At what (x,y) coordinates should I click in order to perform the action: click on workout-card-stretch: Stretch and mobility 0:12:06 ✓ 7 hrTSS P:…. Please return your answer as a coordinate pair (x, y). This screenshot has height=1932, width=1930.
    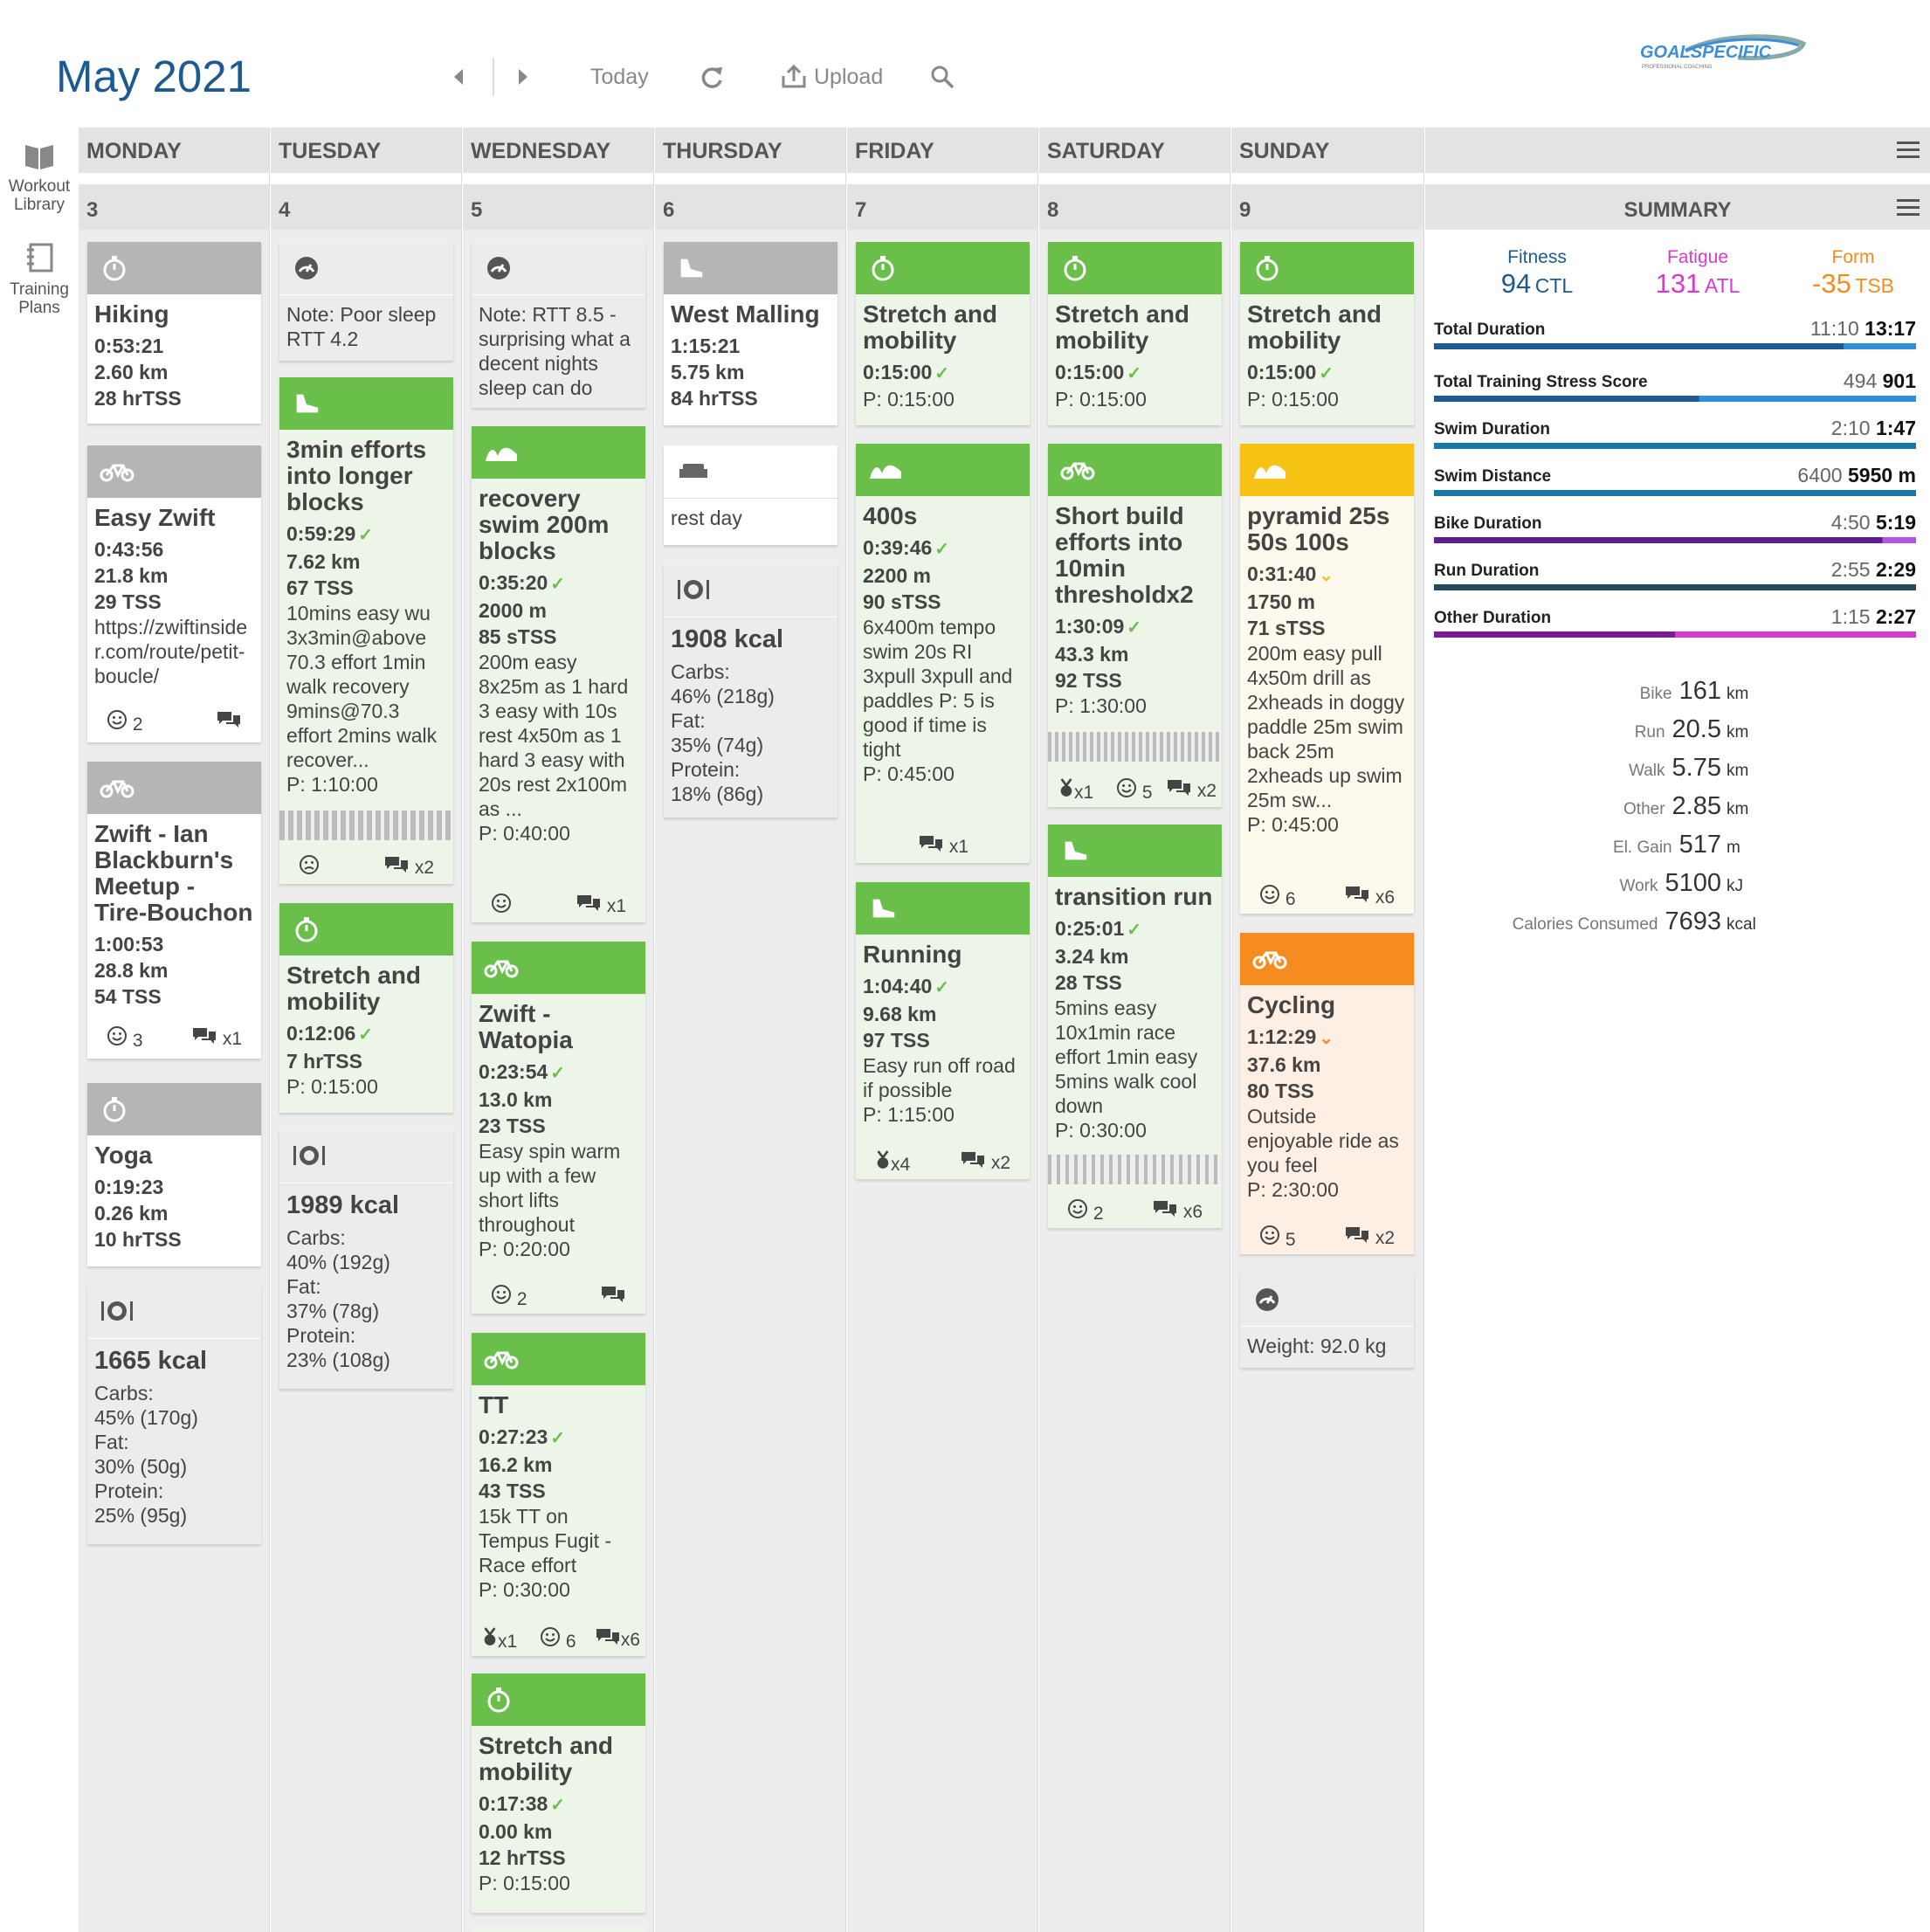
    Looking at the image, I should click on (366, 1008).